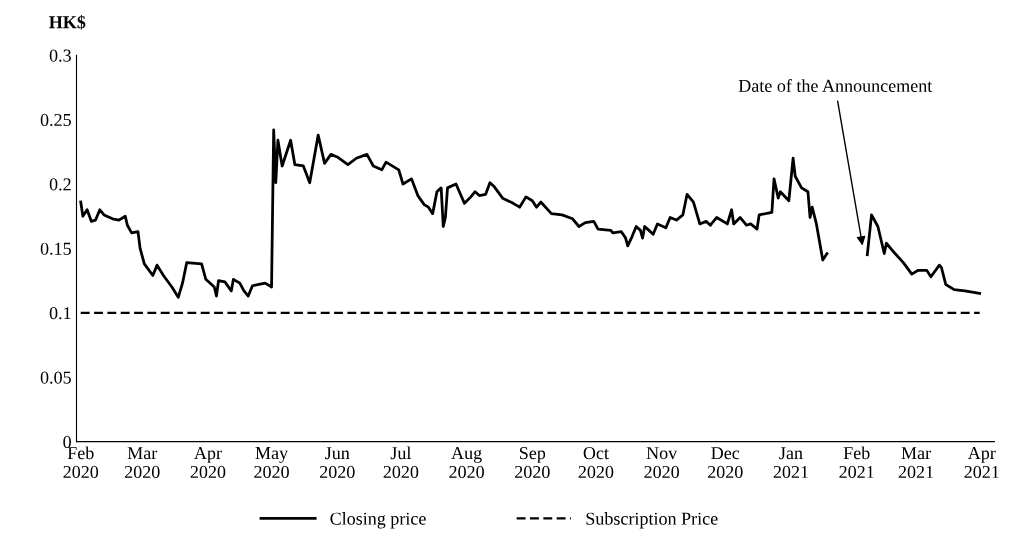  Describe the element at coordinates (60, 55) in the screenshot. I see `y-tick-label: 0.3` at that location.